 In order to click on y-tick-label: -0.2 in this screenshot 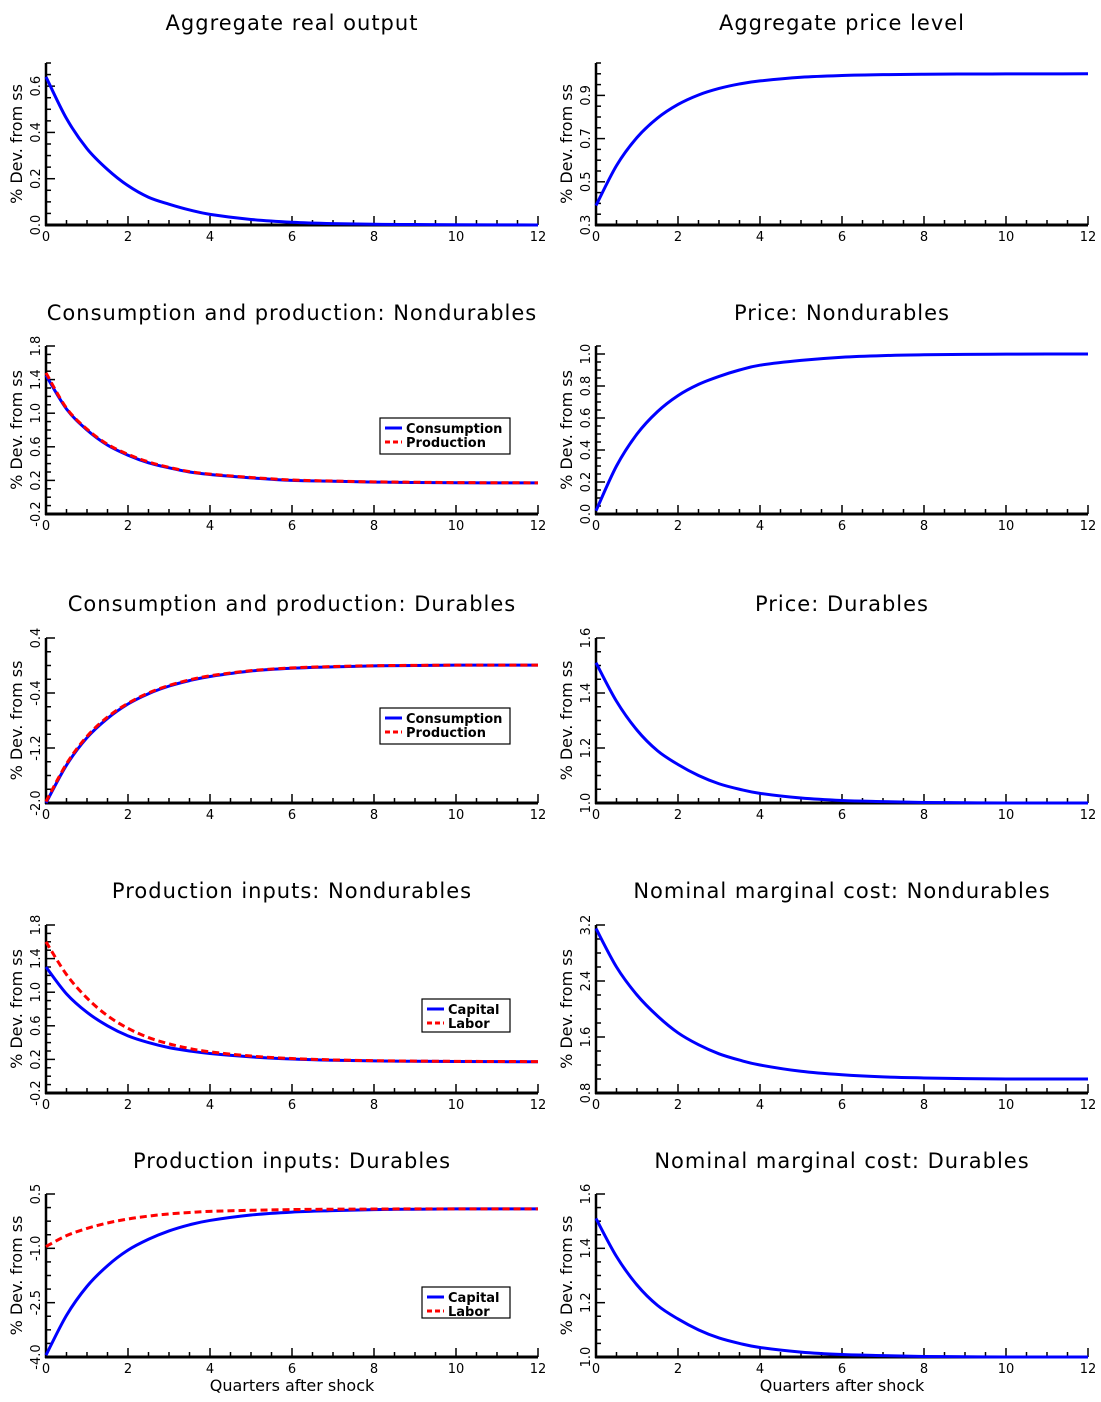, I will do `click(36, 513)`.